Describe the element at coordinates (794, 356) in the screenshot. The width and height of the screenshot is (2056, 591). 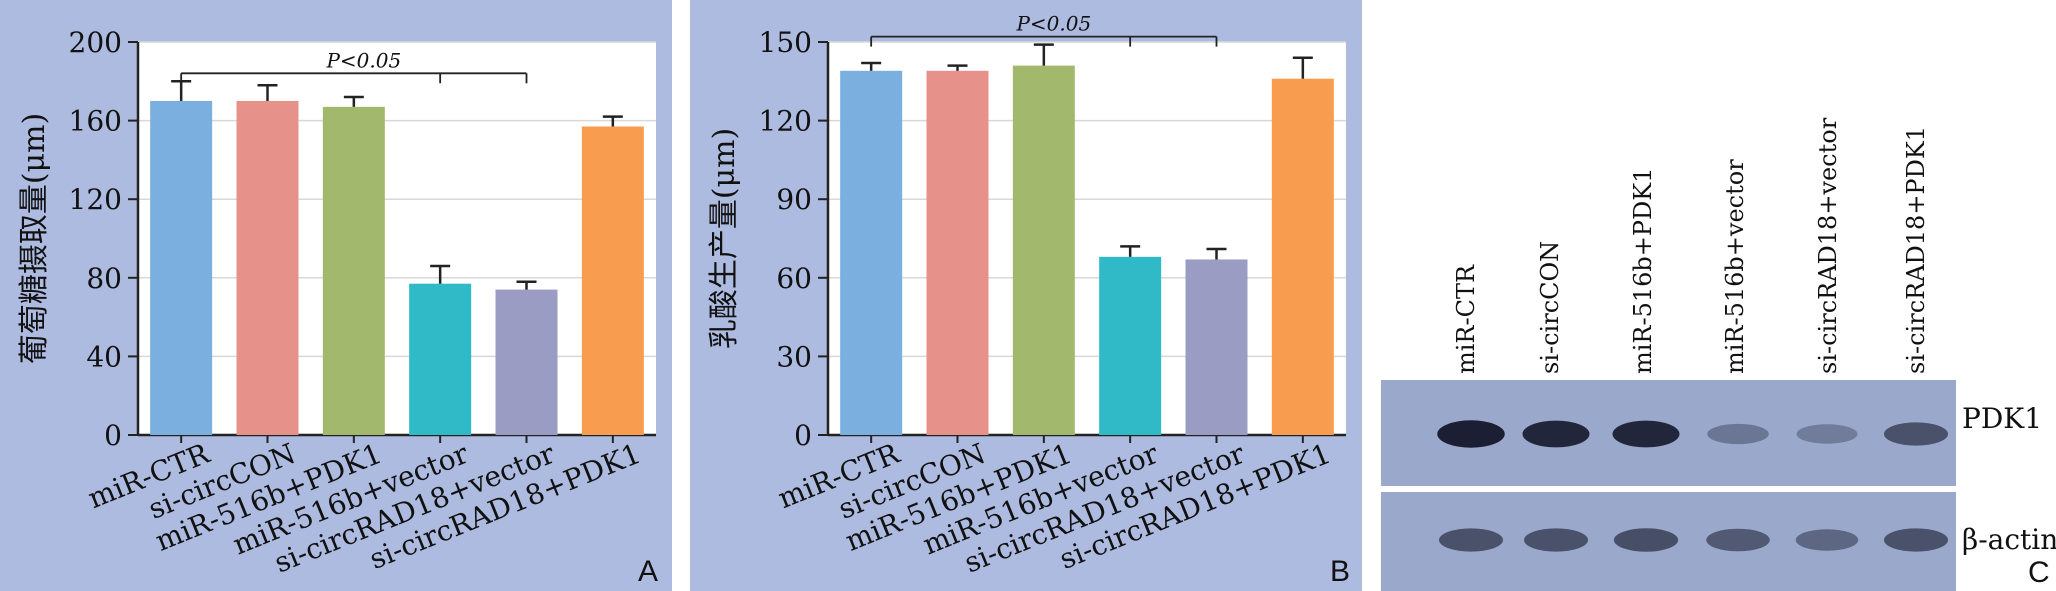
I see `y-tick-label: 30` at that location.